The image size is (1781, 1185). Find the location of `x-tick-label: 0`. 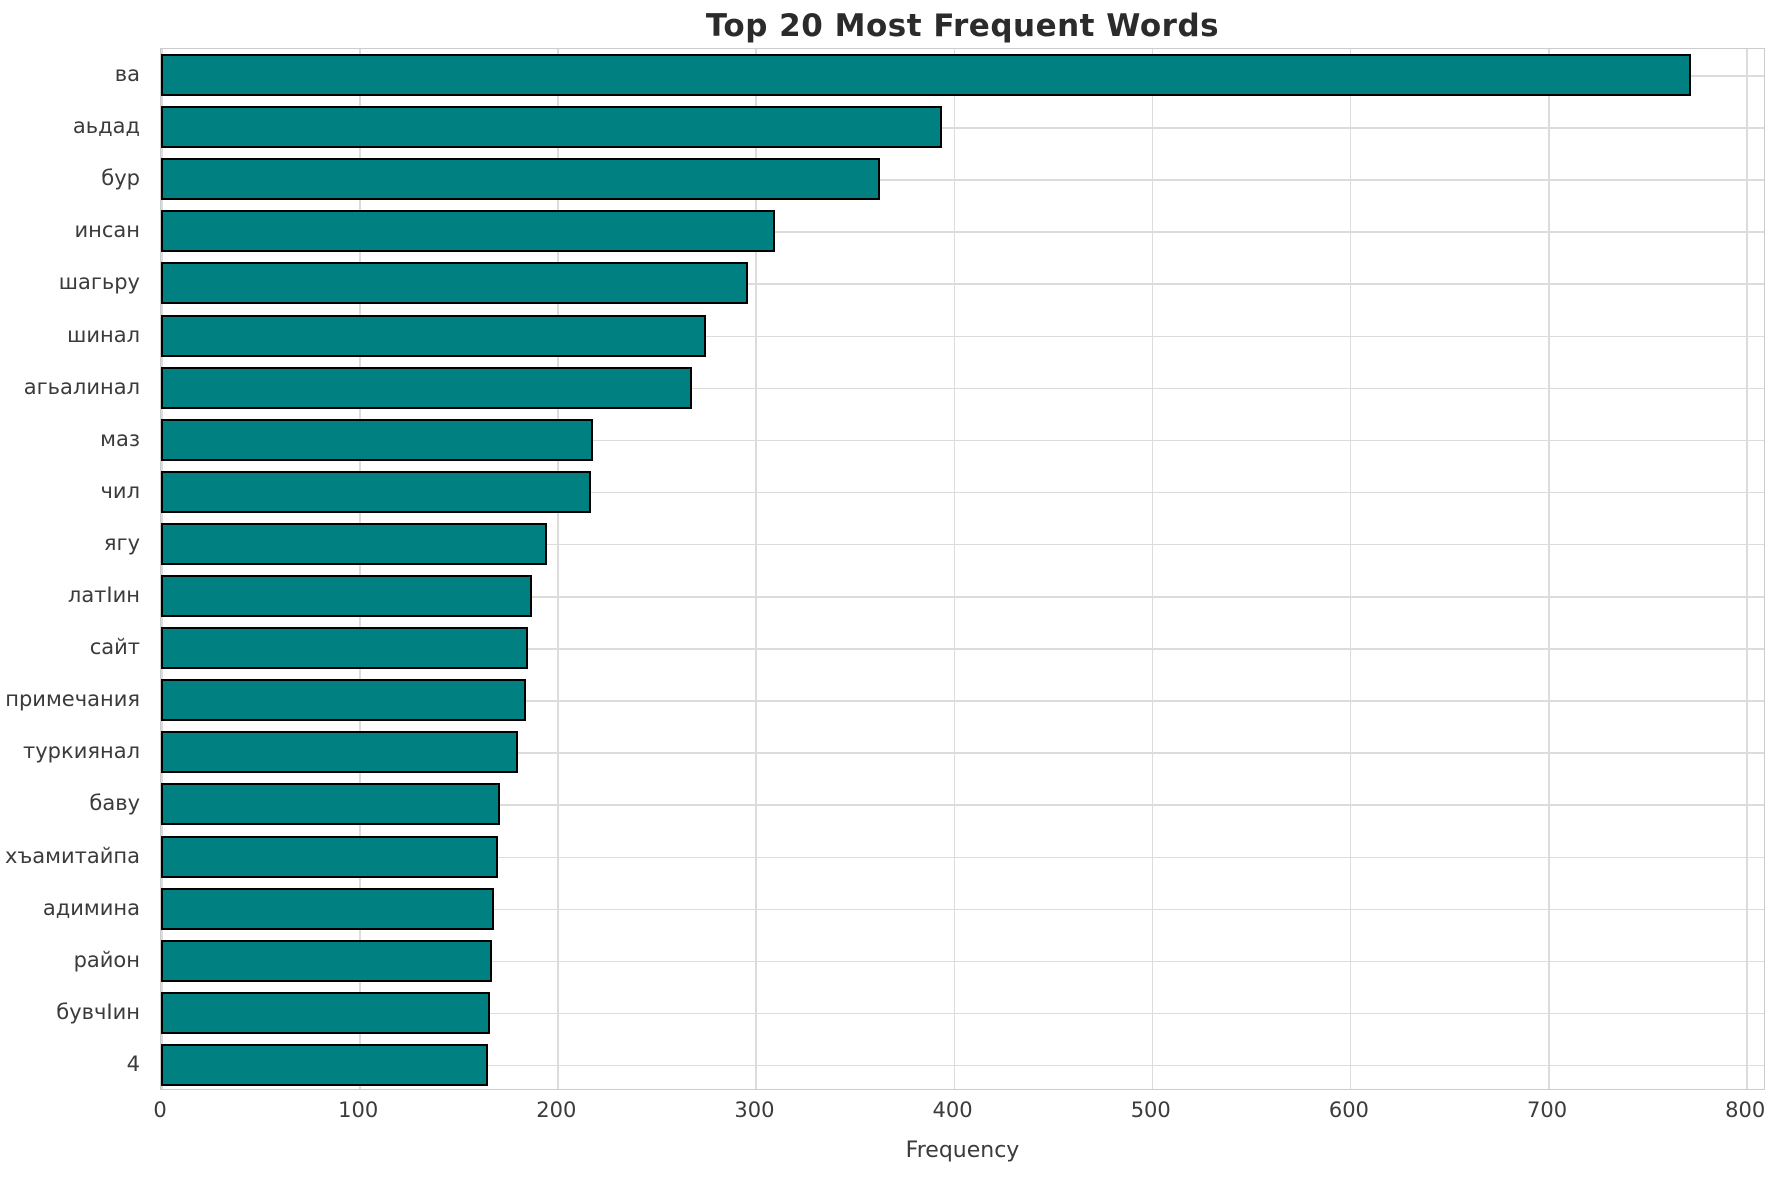

x-tick-label: 0 is located at coordinates (160, 1110).